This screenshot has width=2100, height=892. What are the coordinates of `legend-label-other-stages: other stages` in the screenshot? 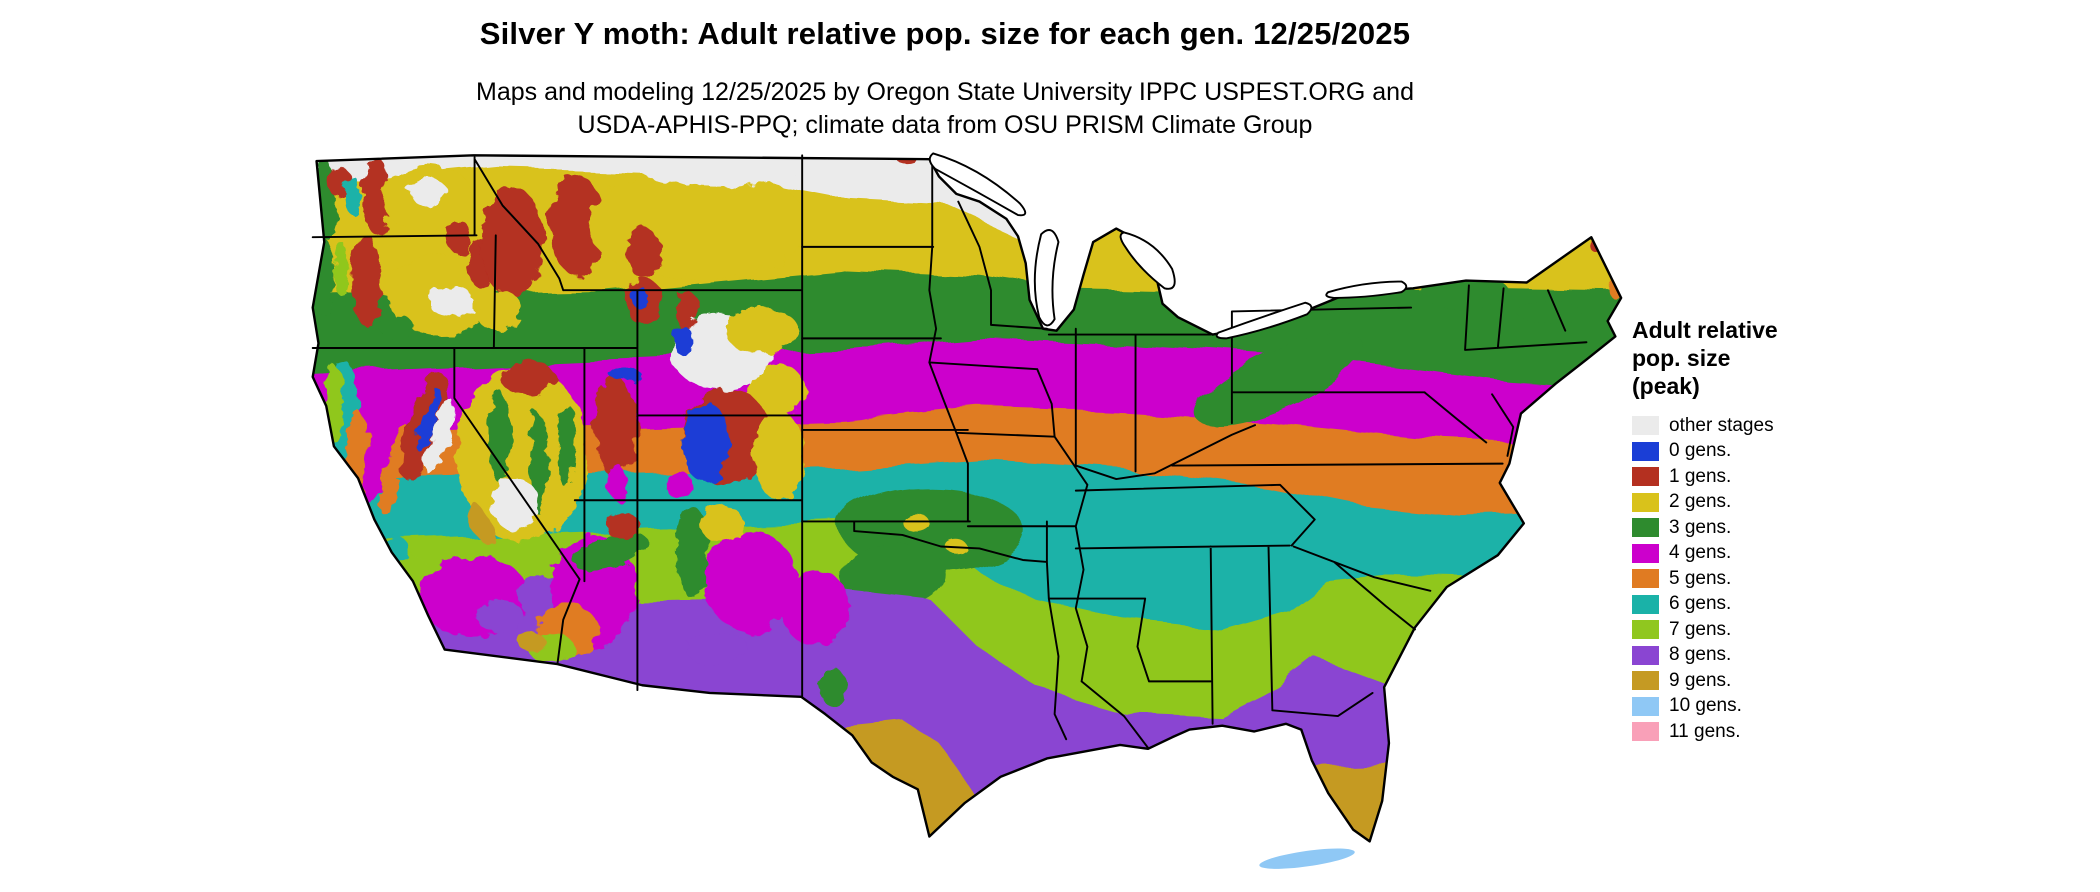 It's located at (1721, 425).